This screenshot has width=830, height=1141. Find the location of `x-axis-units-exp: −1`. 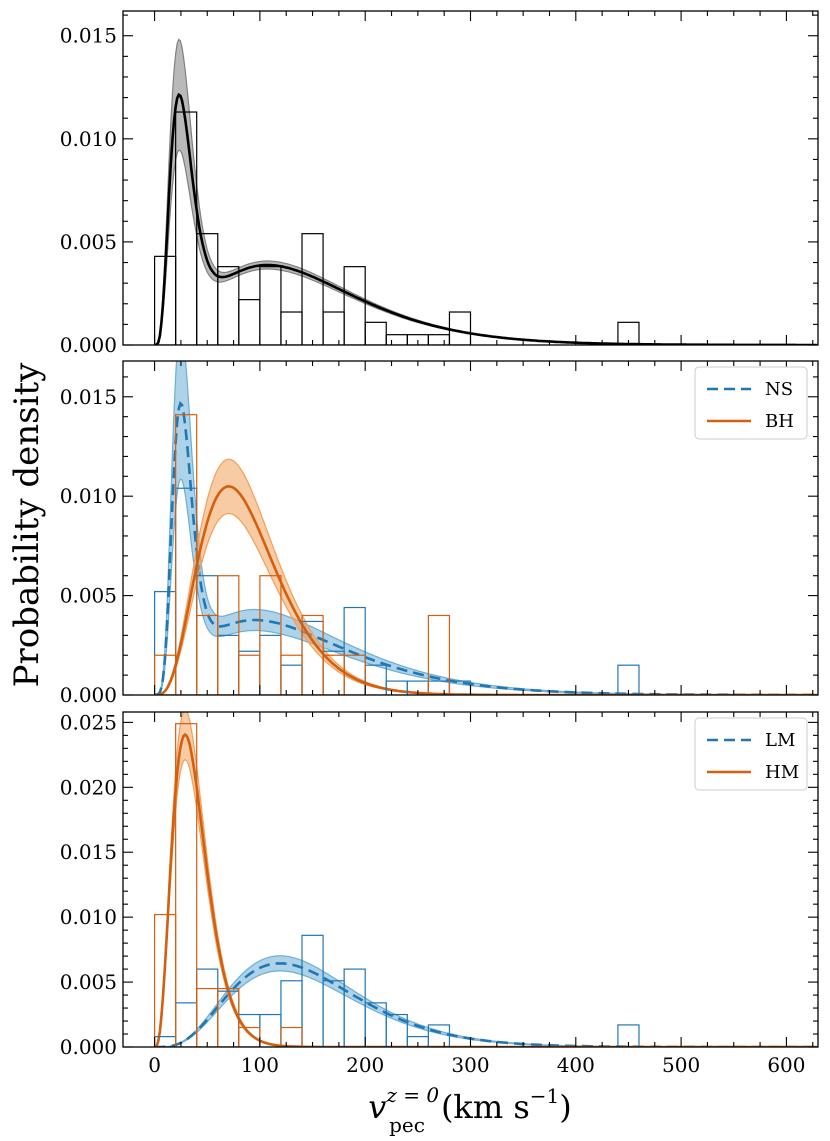

x-axis-units-exp: −1 is located at coordinates (544, 1096).